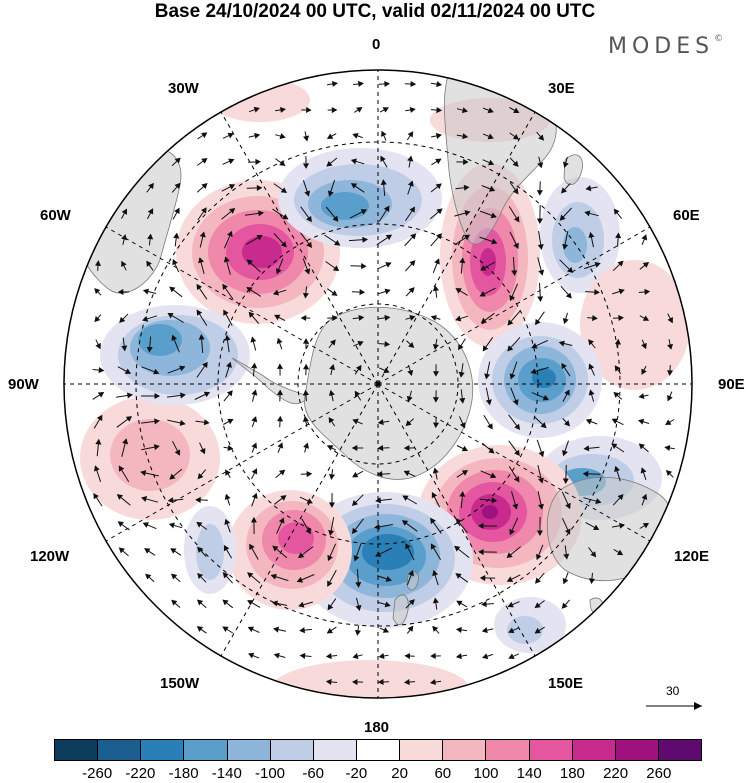  Describe the element at coordinates (23, 384) in the screenshot. I see `lon-label-90w: 90W` at that location.